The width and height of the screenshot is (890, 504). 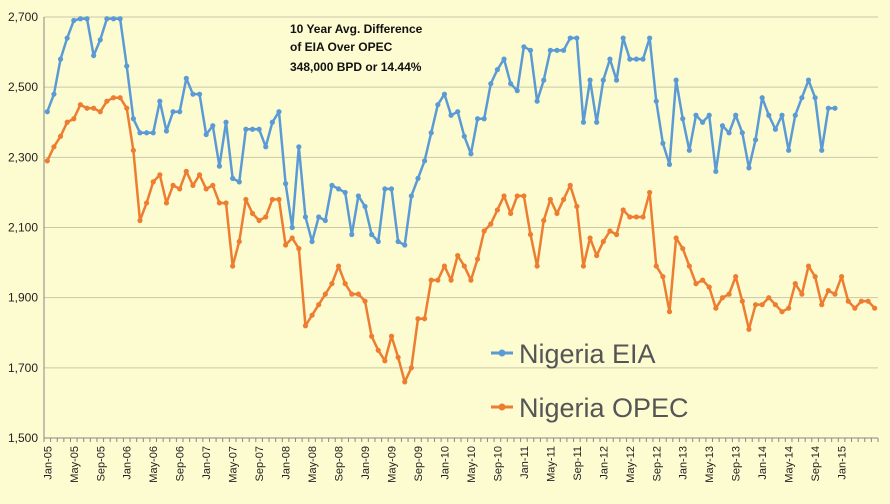 I want to click on x-tick-label: Jan-11, so click(x=525, y=462).